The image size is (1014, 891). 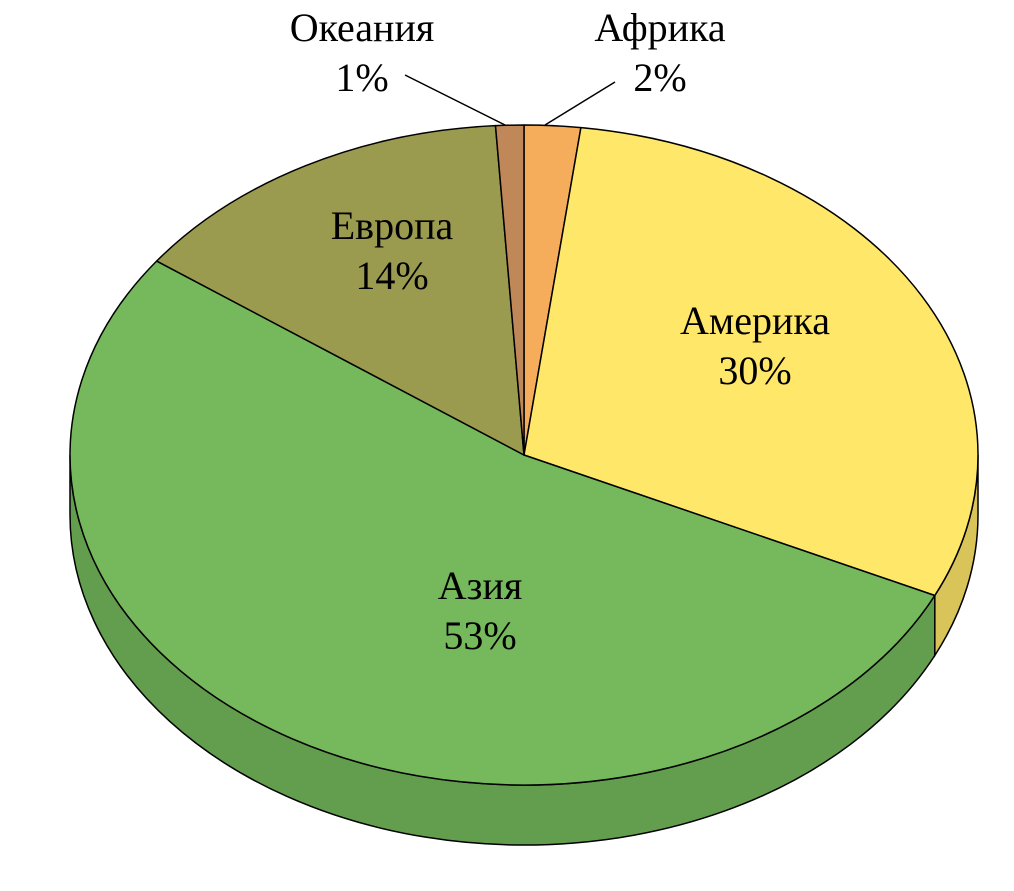 What do you see at coordinates (659, 77) in the screenshot?
I see `slice-value-label: 2%` at bounding box center [659, 77].